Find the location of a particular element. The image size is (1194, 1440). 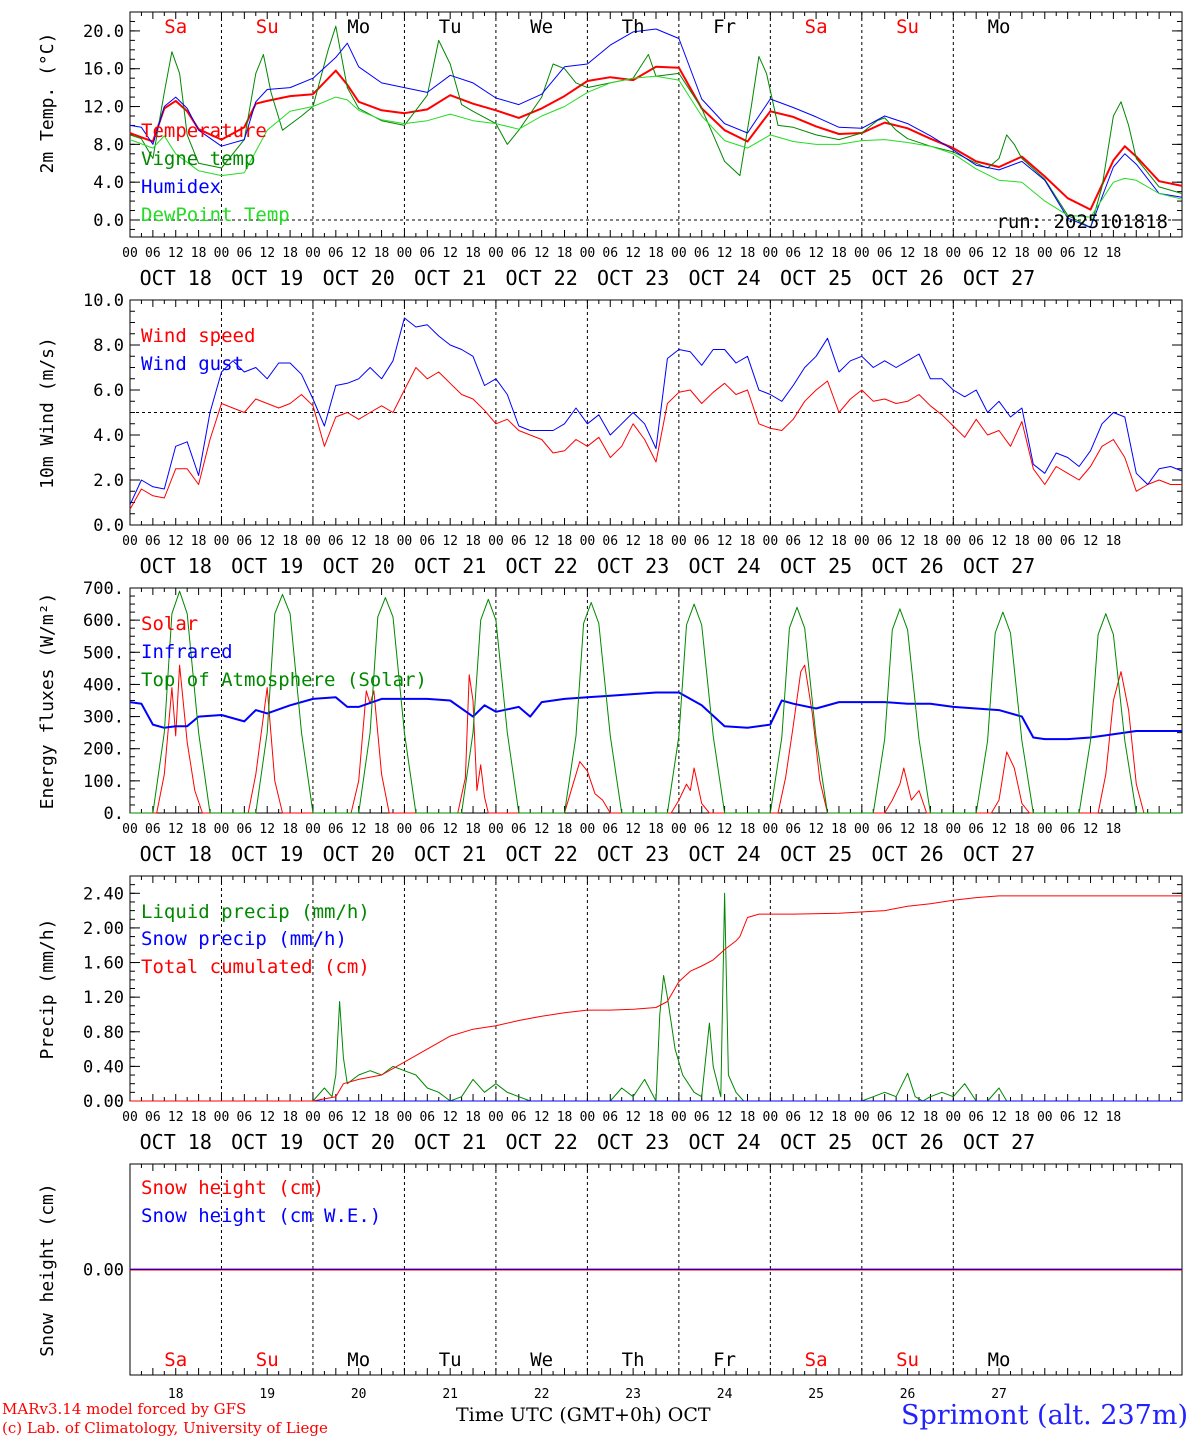

y-tick-label: 0.80 is located at coordinates (103, 1033).